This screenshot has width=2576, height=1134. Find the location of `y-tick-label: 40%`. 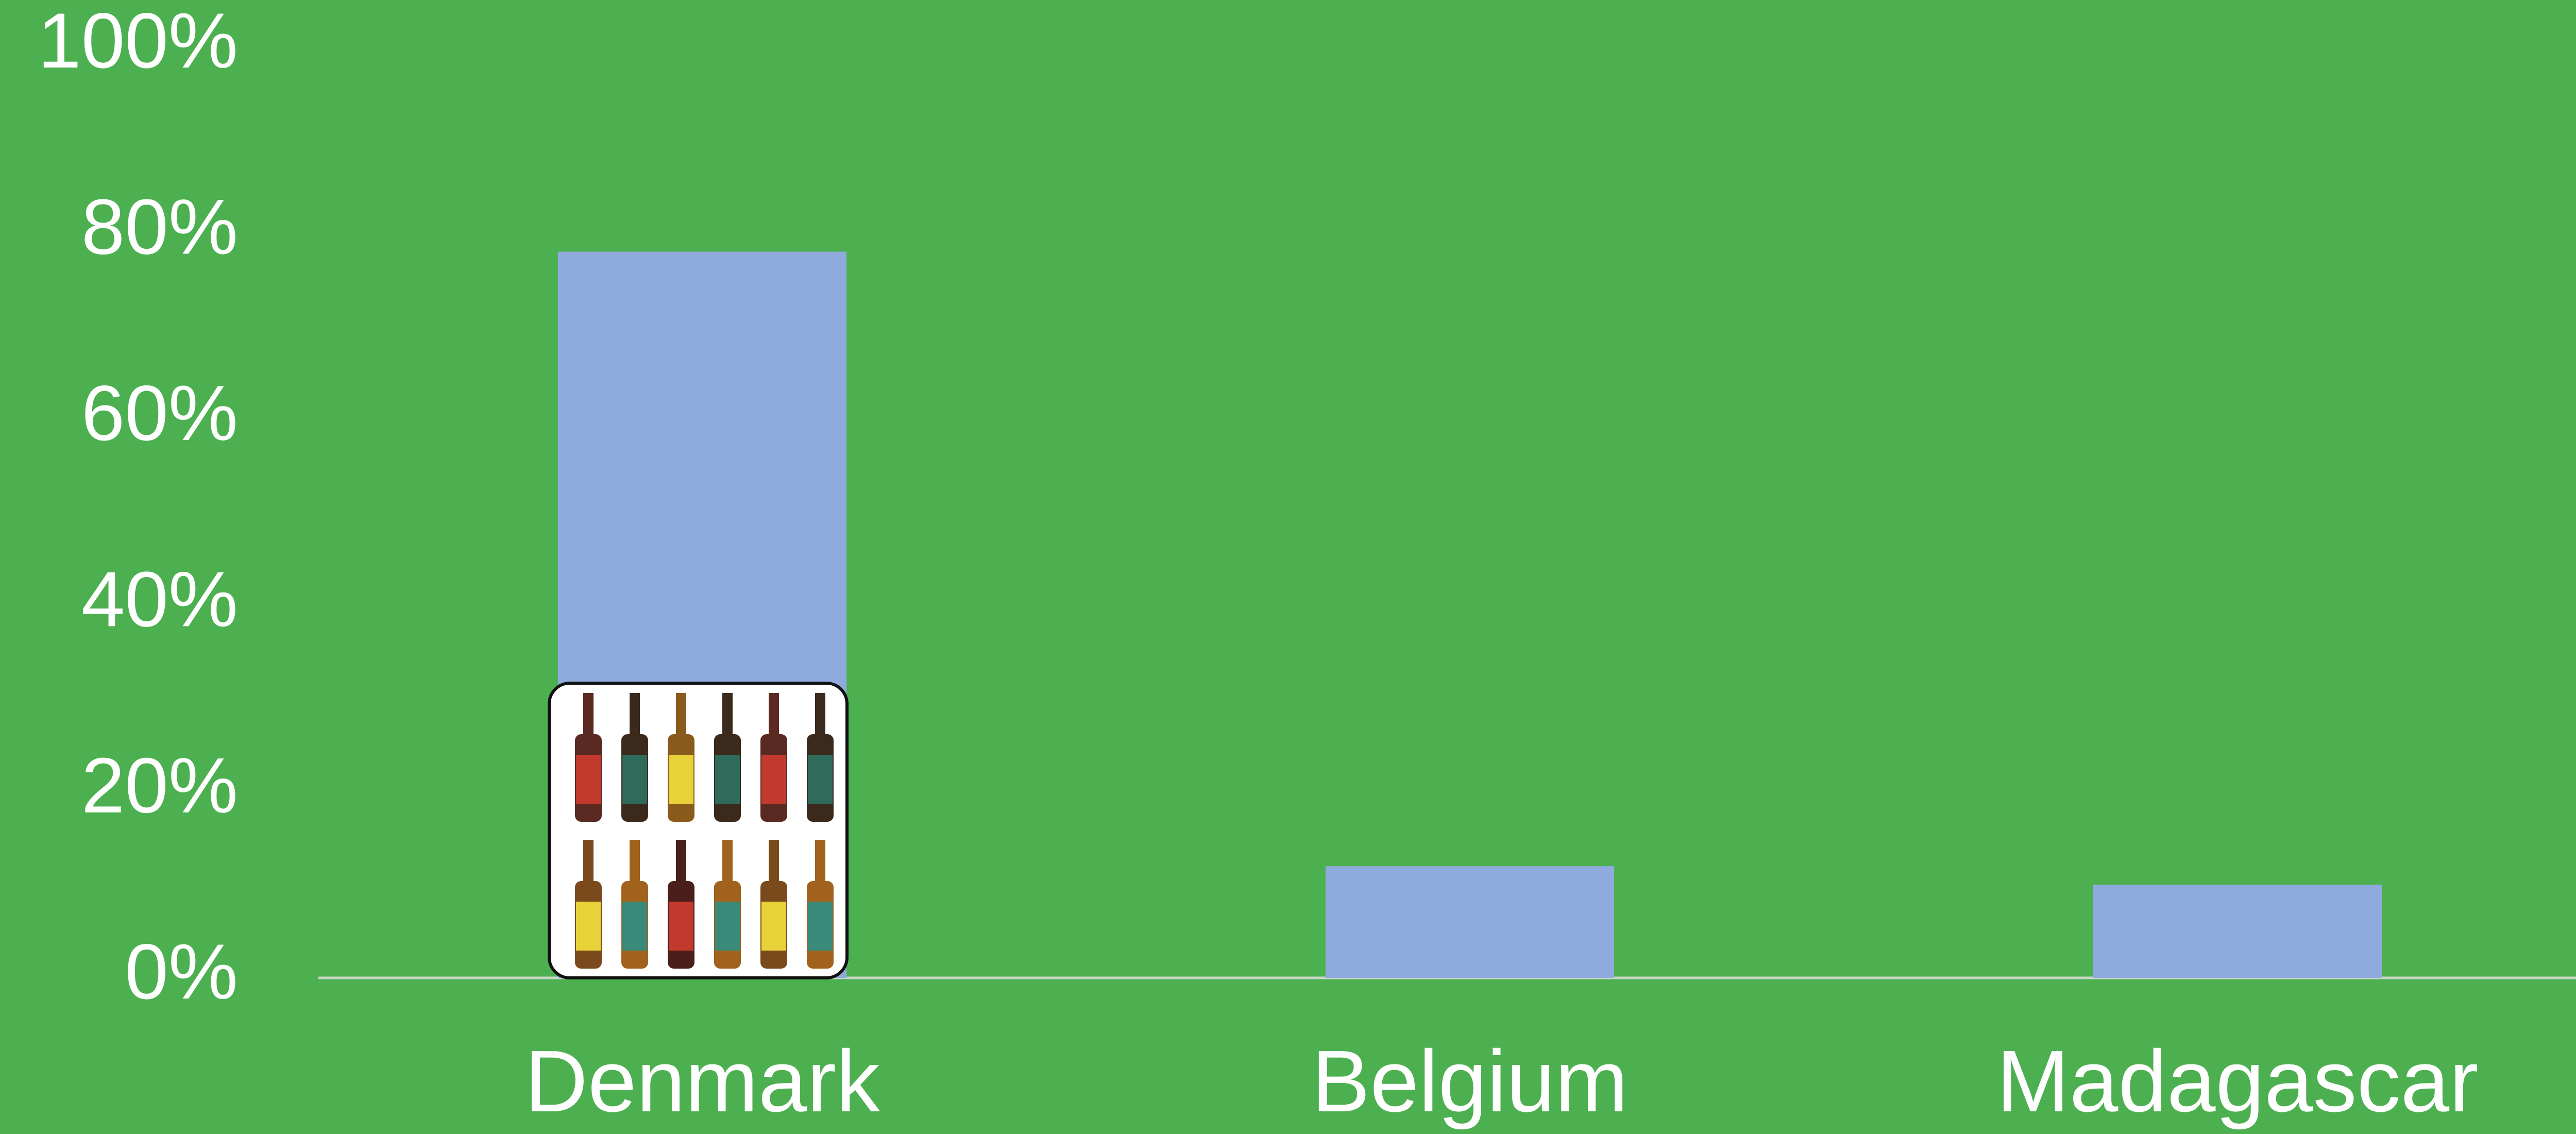

y-tick-label: 40% is located at coordinates (159, 599).